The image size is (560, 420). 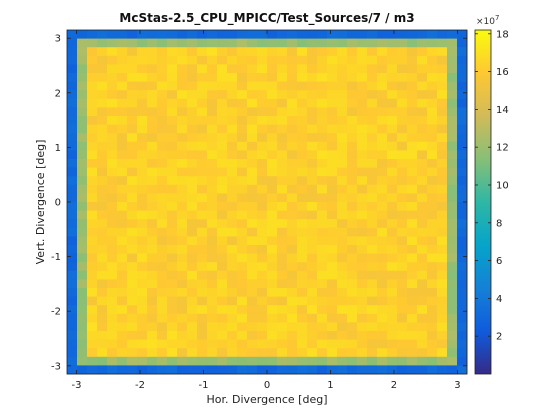 What do you see at coordinates (58, 203) in the screenshot?
I see `y-tick-label: 0` at bounding box center [58, 203].